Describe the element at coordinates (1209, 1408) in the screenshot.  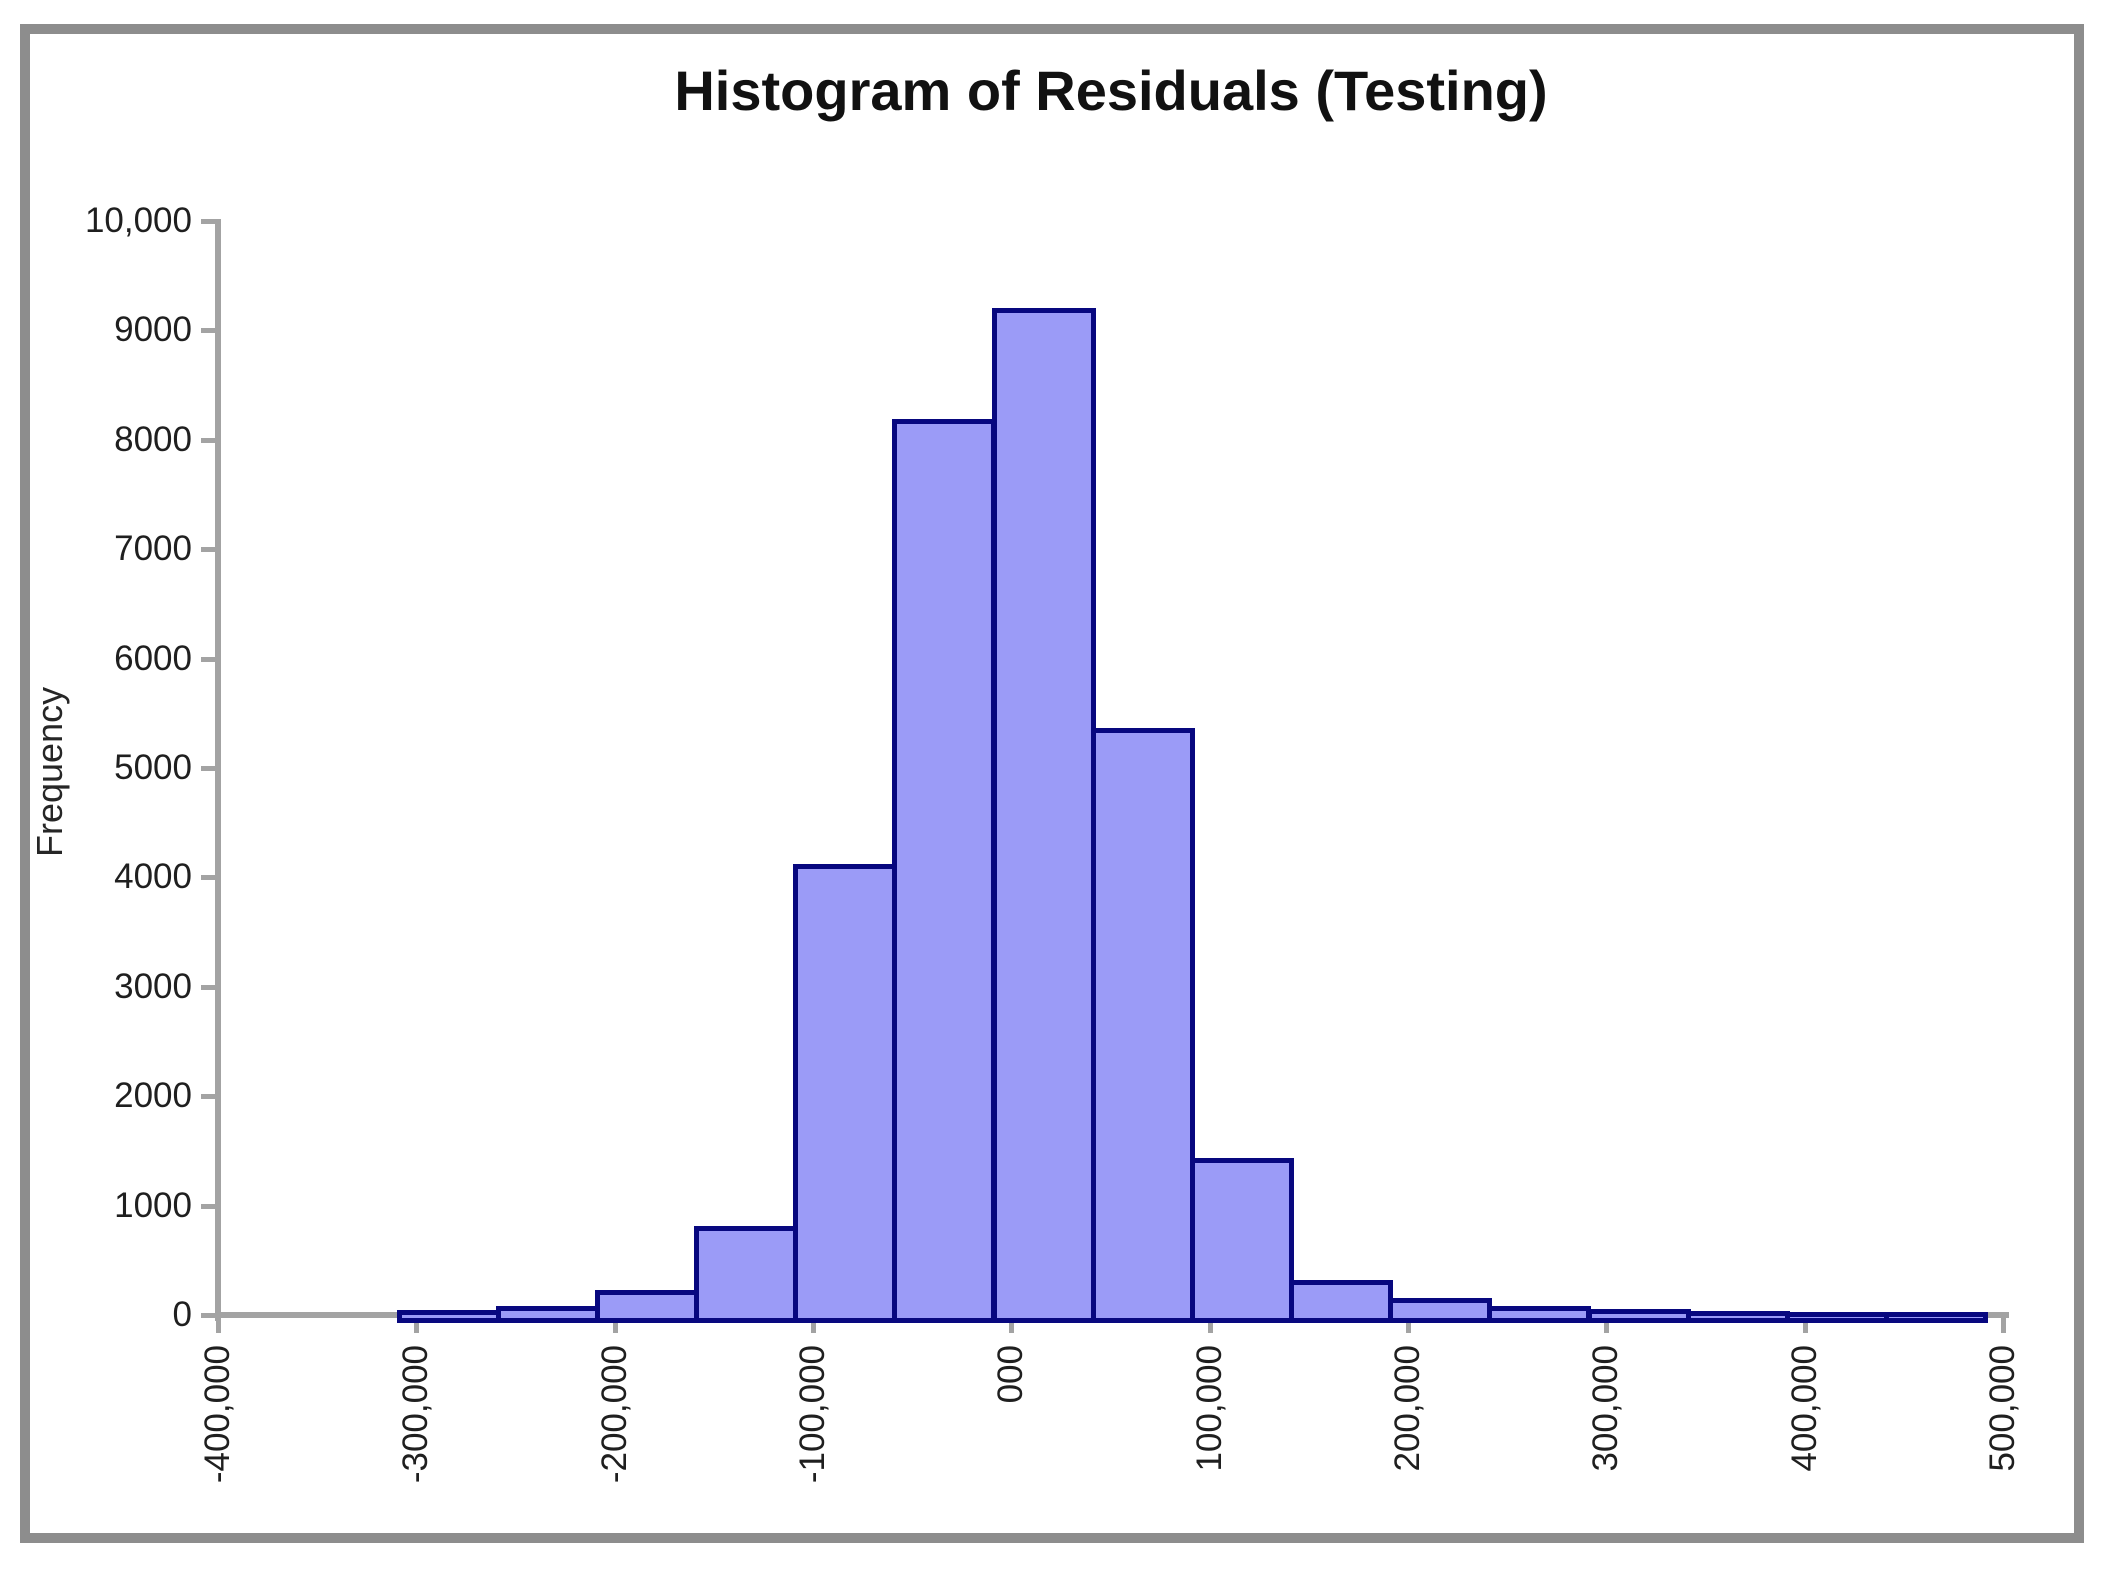
I see `x-tick-label: 100,000` at that location.